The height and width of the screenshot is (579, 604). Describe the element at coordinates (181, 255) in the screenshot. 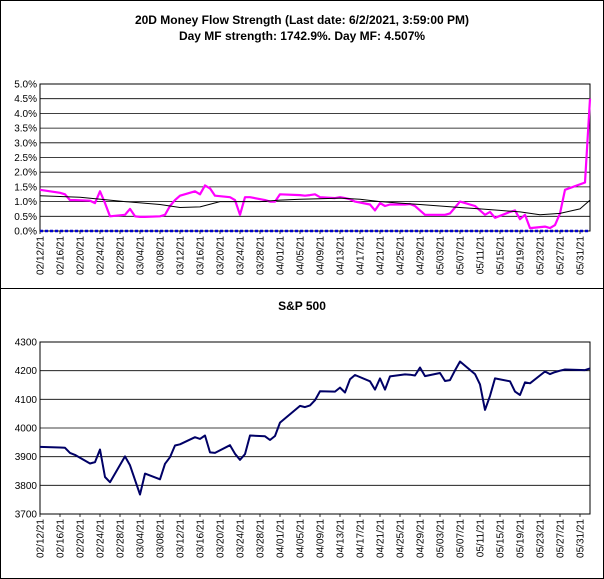

I see `x-tick-label-0-7: 03/12/21` at that location.